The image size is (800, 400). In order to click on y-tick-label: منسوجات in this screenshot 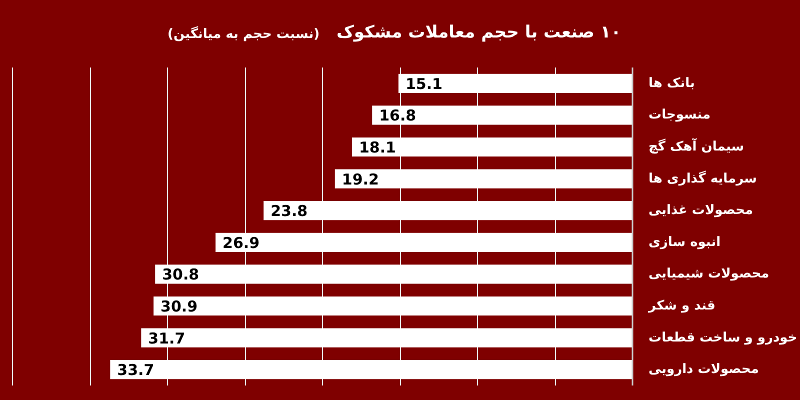, I will do `click(679, 115)`.